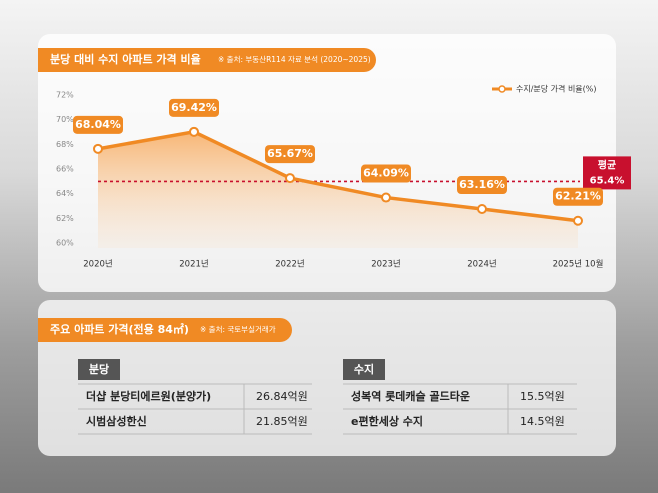 The width and height of the screenshot is (658, 493). I want to click on y-tick-label: 64%, so click(65, 193).